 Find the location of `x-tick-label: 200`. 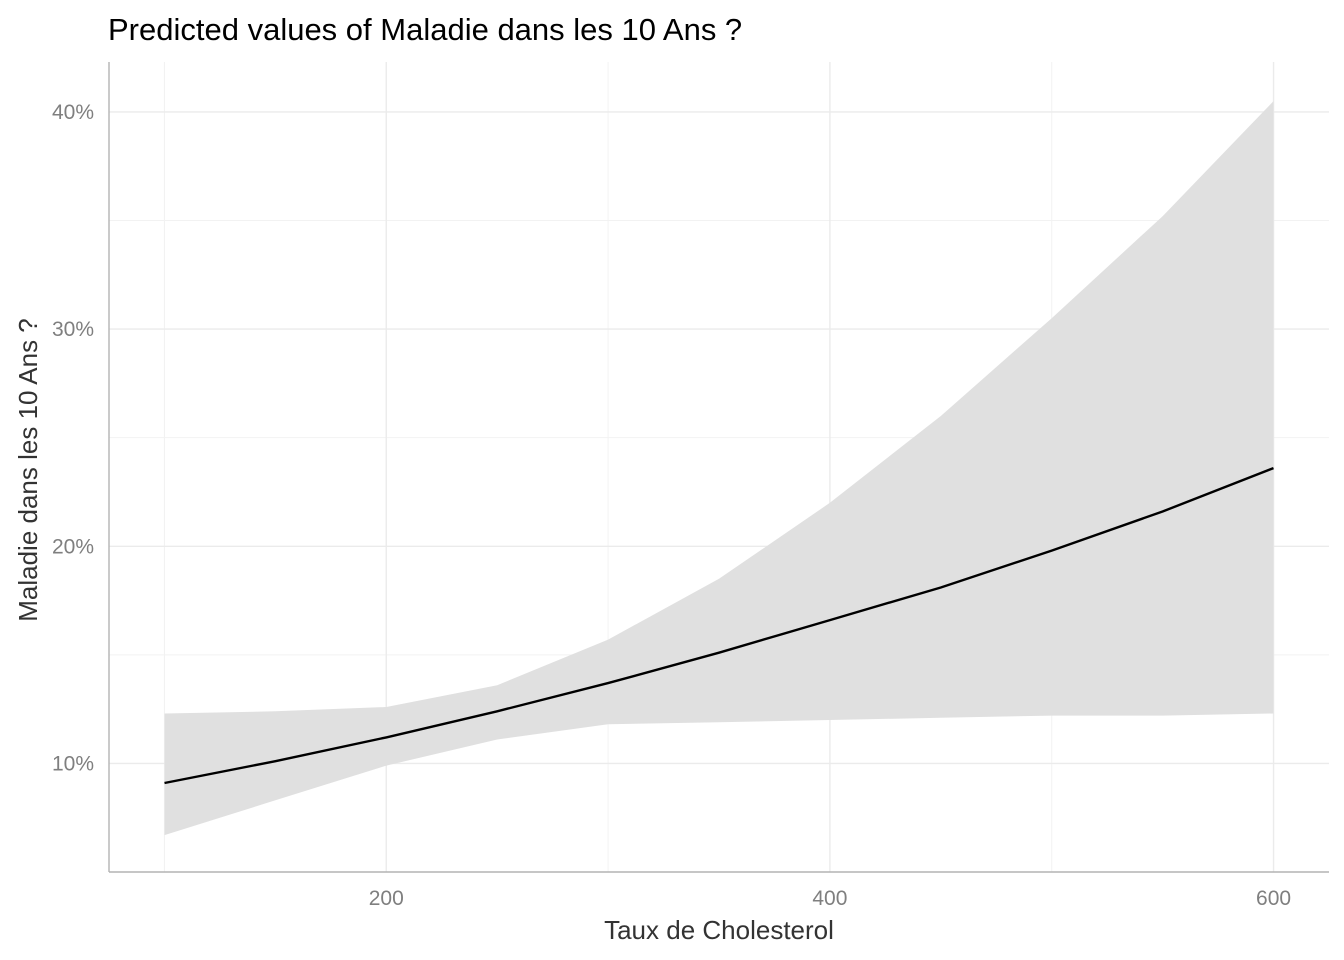

x-tick-label: 200 is located at coordinates (386, 898).